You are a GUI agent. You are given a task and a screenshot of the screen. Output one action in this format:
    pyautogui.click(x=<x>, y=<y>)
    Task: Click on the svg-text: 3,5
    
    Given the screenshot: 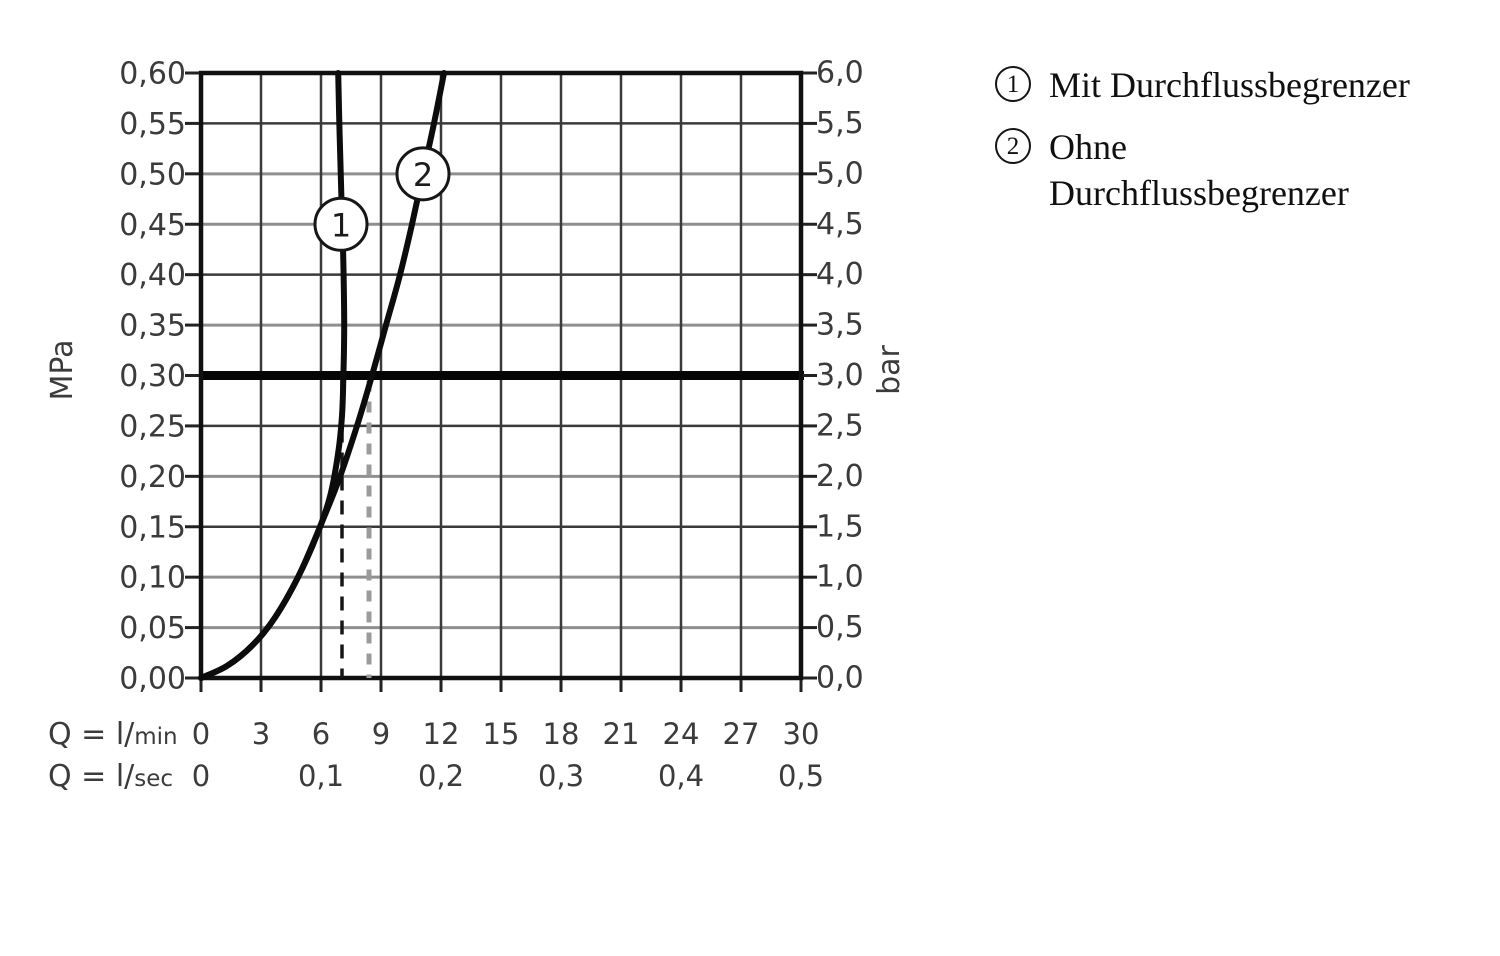 What is the action you would take?
    pyautogui.click(x=840, y=325)
    